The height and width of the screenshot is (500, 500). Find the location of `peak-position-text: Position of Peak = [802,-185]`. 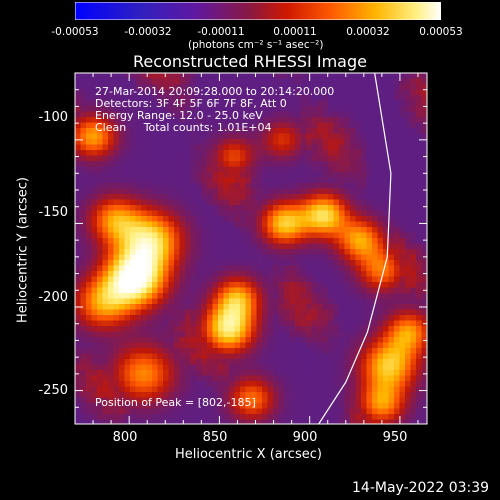

peak-position-text: Position of Peak = [802,-185] is located at coordinates (175, 402).